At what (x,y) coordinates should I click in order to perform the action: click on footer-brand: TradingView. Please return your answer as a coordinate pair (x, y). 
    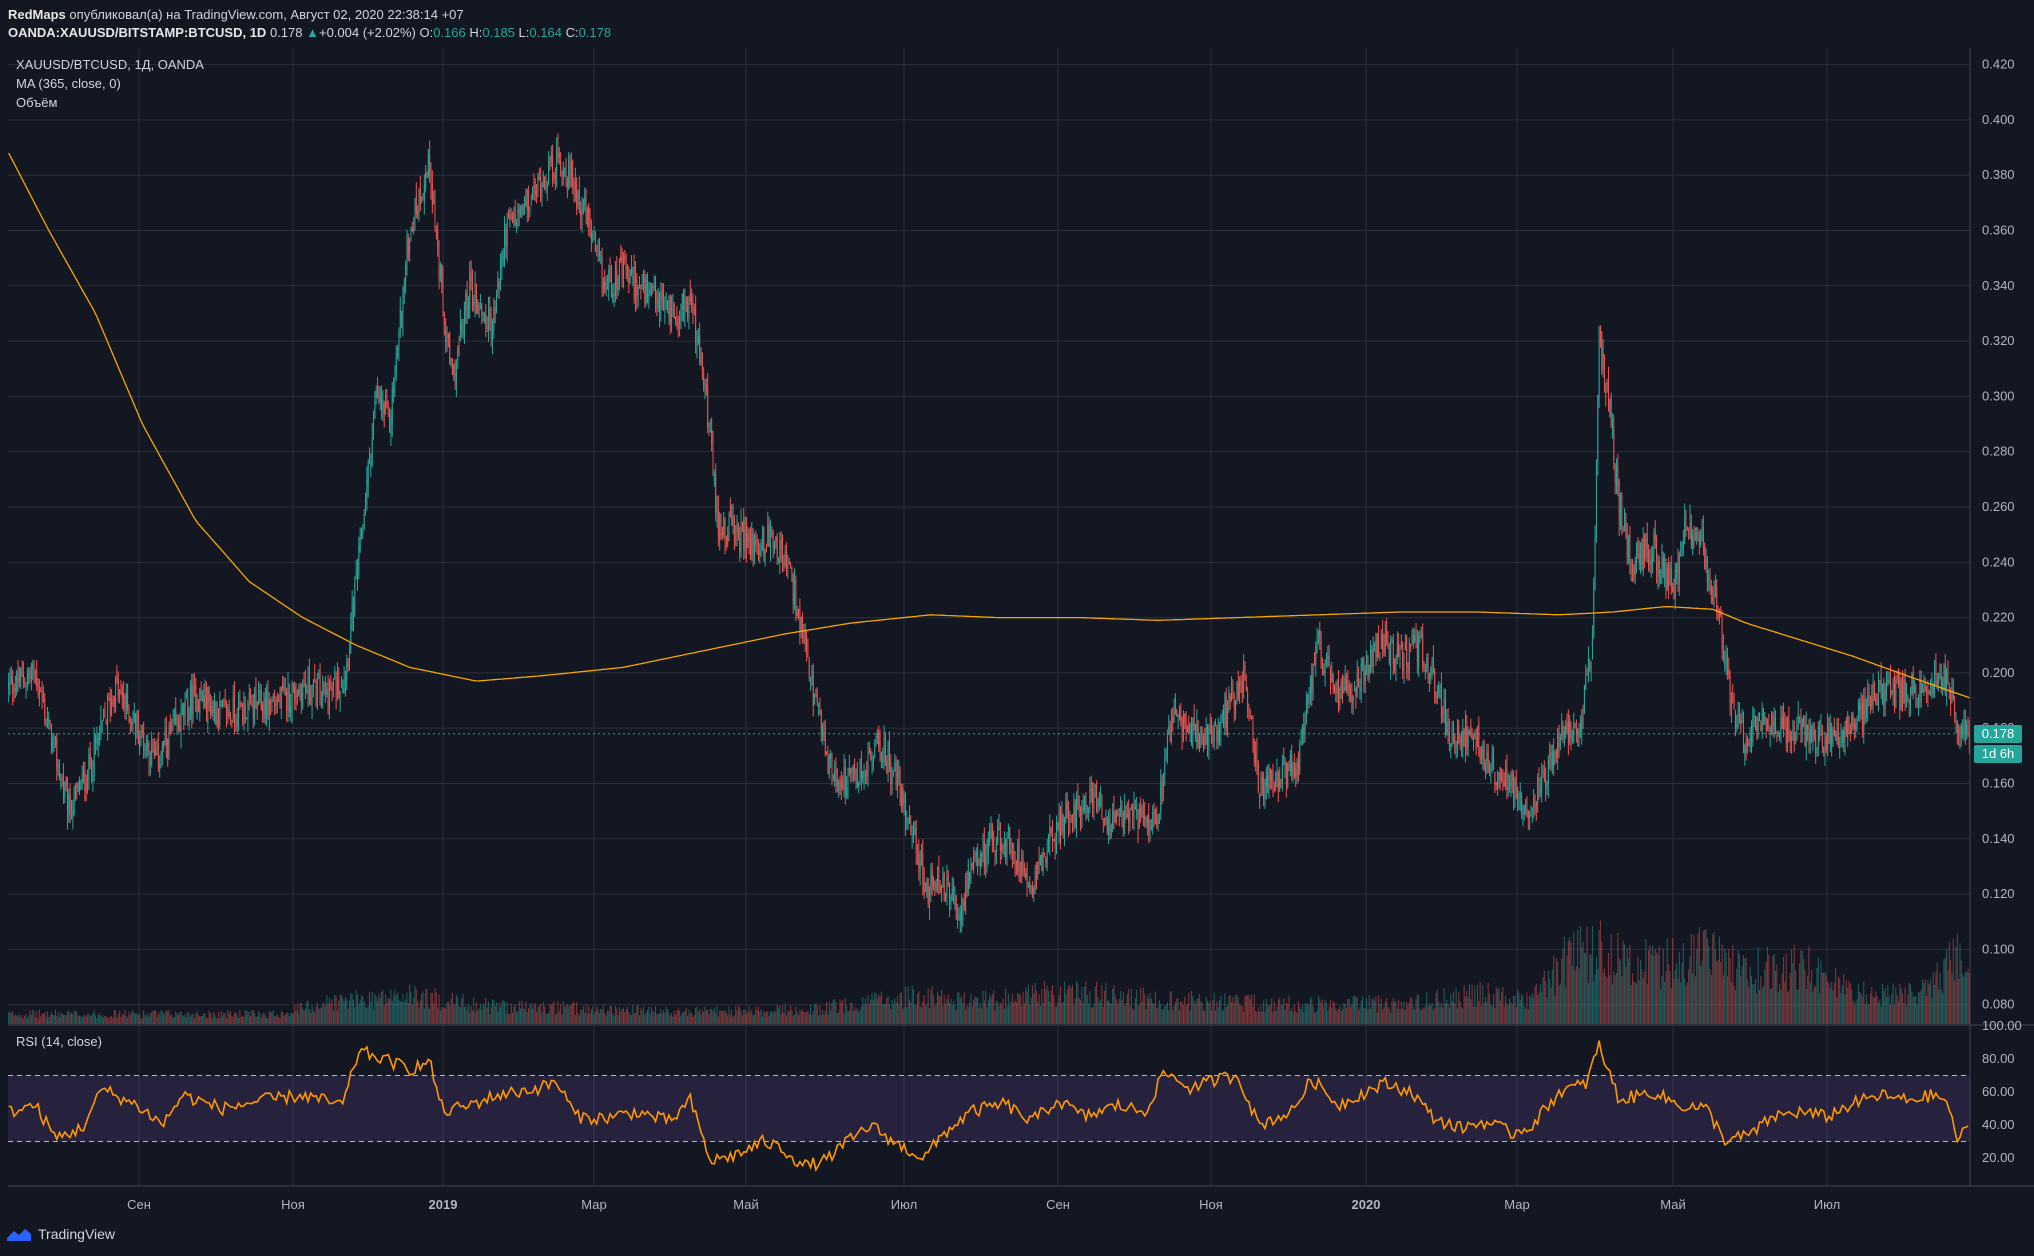
    Looking at the image, I should click on (60, 1234).